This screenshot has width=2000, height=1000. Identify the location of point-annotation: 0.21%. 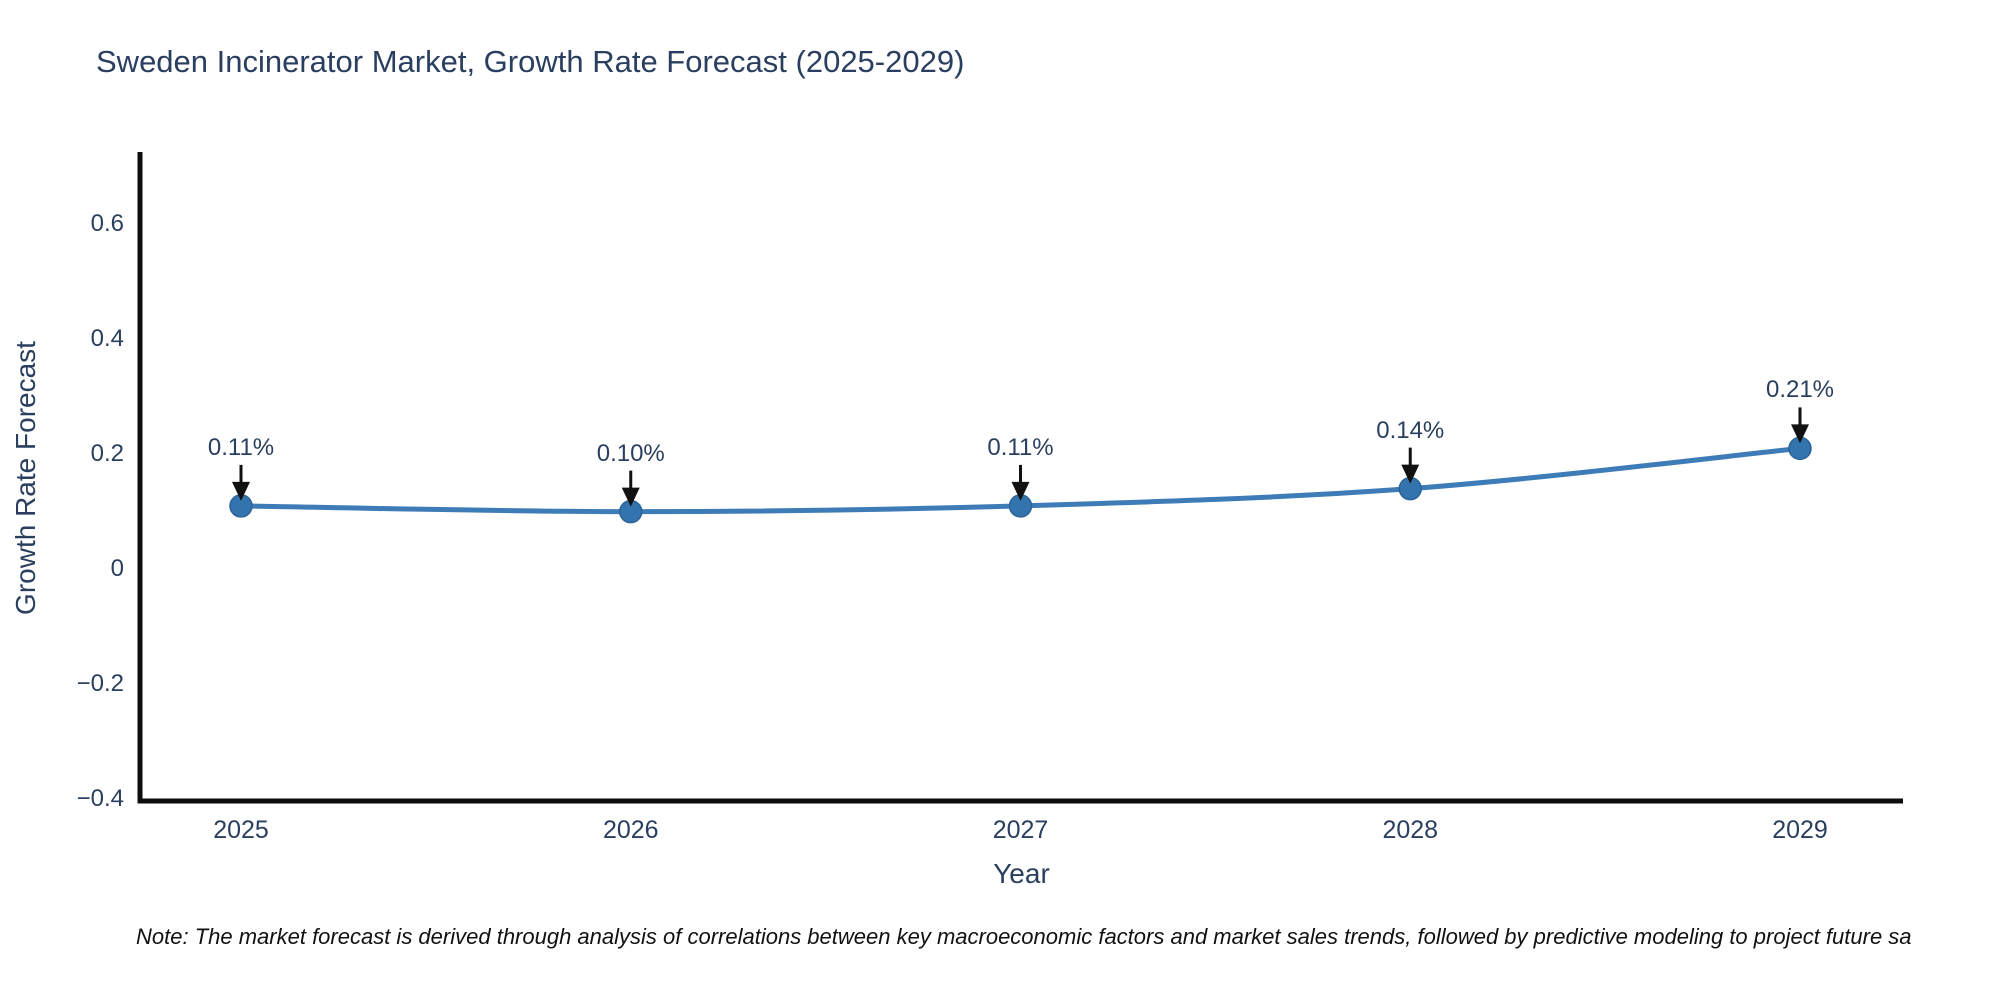
(1800, 390).